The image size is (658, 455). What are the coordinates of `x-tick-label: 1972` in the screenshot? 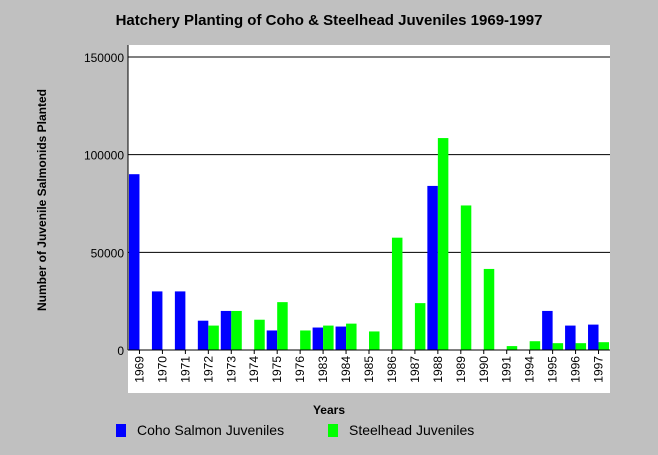 It's located at (208, 369).